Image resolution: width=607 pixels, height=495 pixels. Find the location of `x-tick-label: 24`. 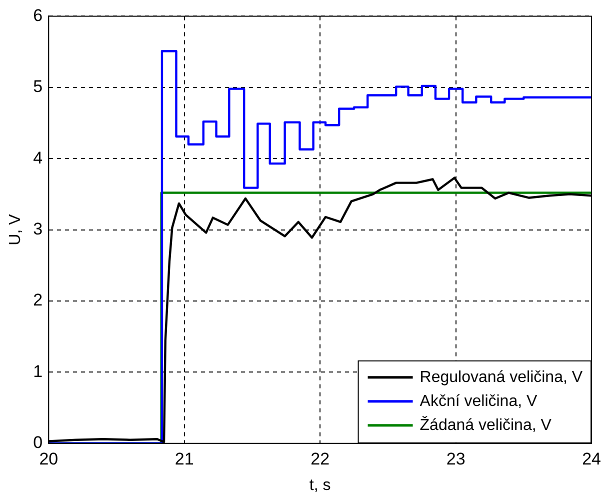

x-tick-label: 24 is located at coordinates (592, 458).